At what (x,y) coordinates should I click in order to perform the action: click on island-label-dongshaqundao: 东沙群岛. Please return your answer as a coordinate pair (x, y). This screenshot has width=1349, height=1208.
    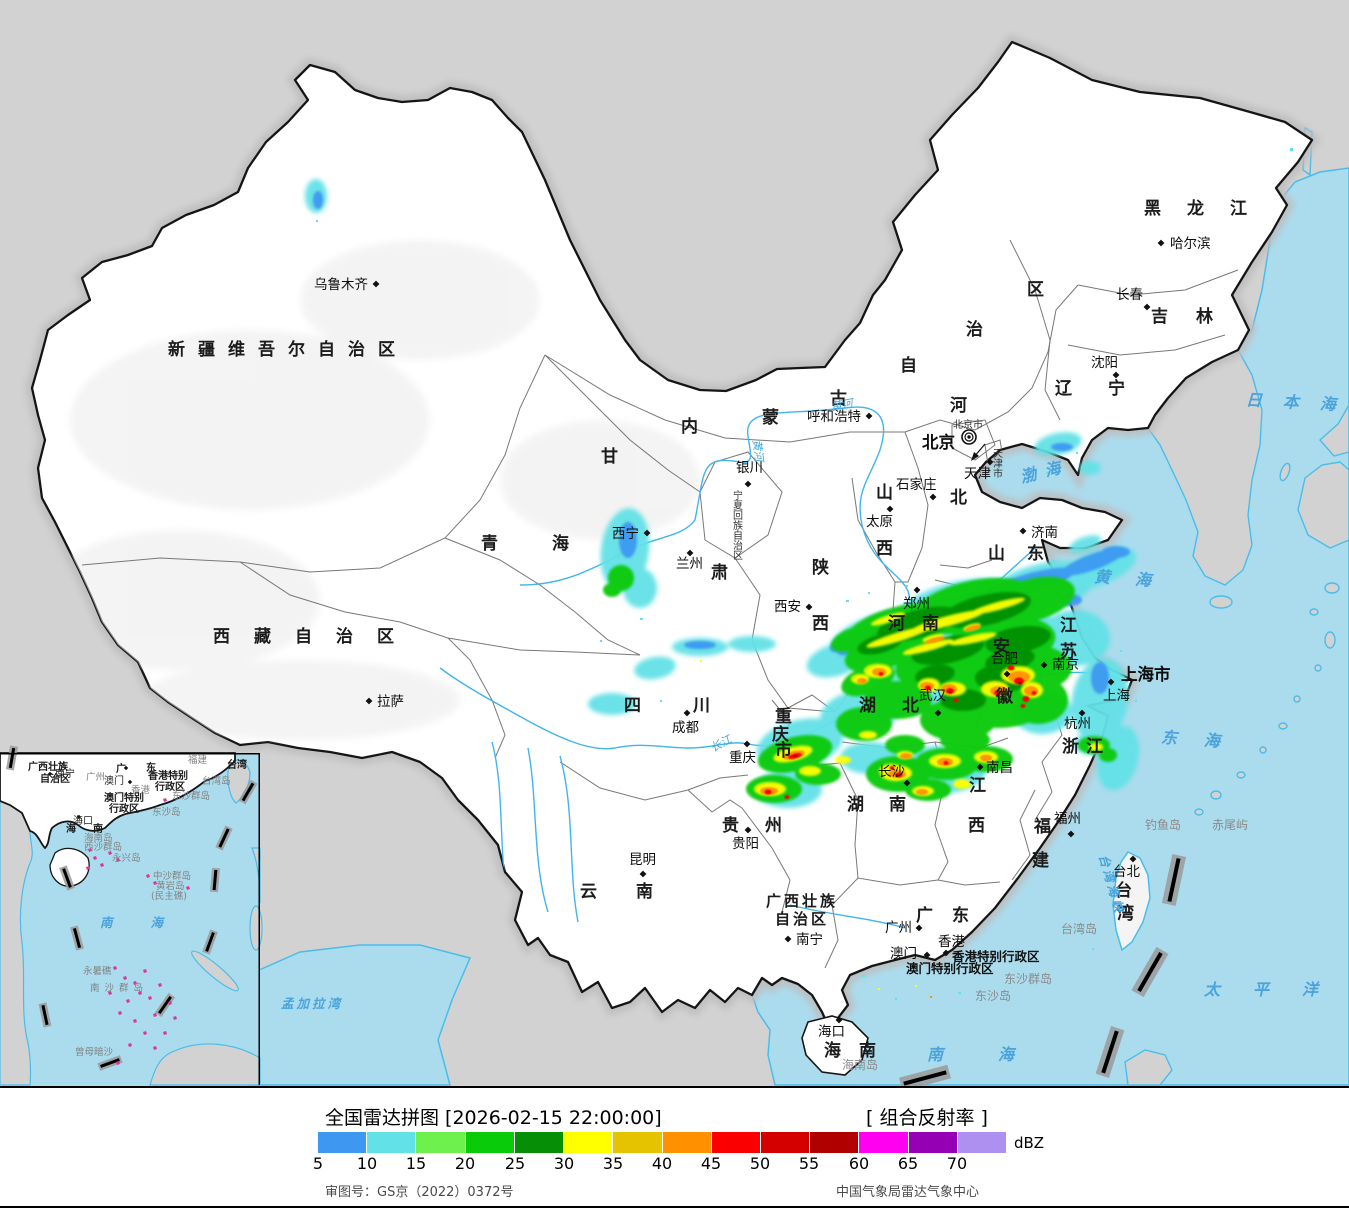
    Looking at the image, I should click on (1028, 978).